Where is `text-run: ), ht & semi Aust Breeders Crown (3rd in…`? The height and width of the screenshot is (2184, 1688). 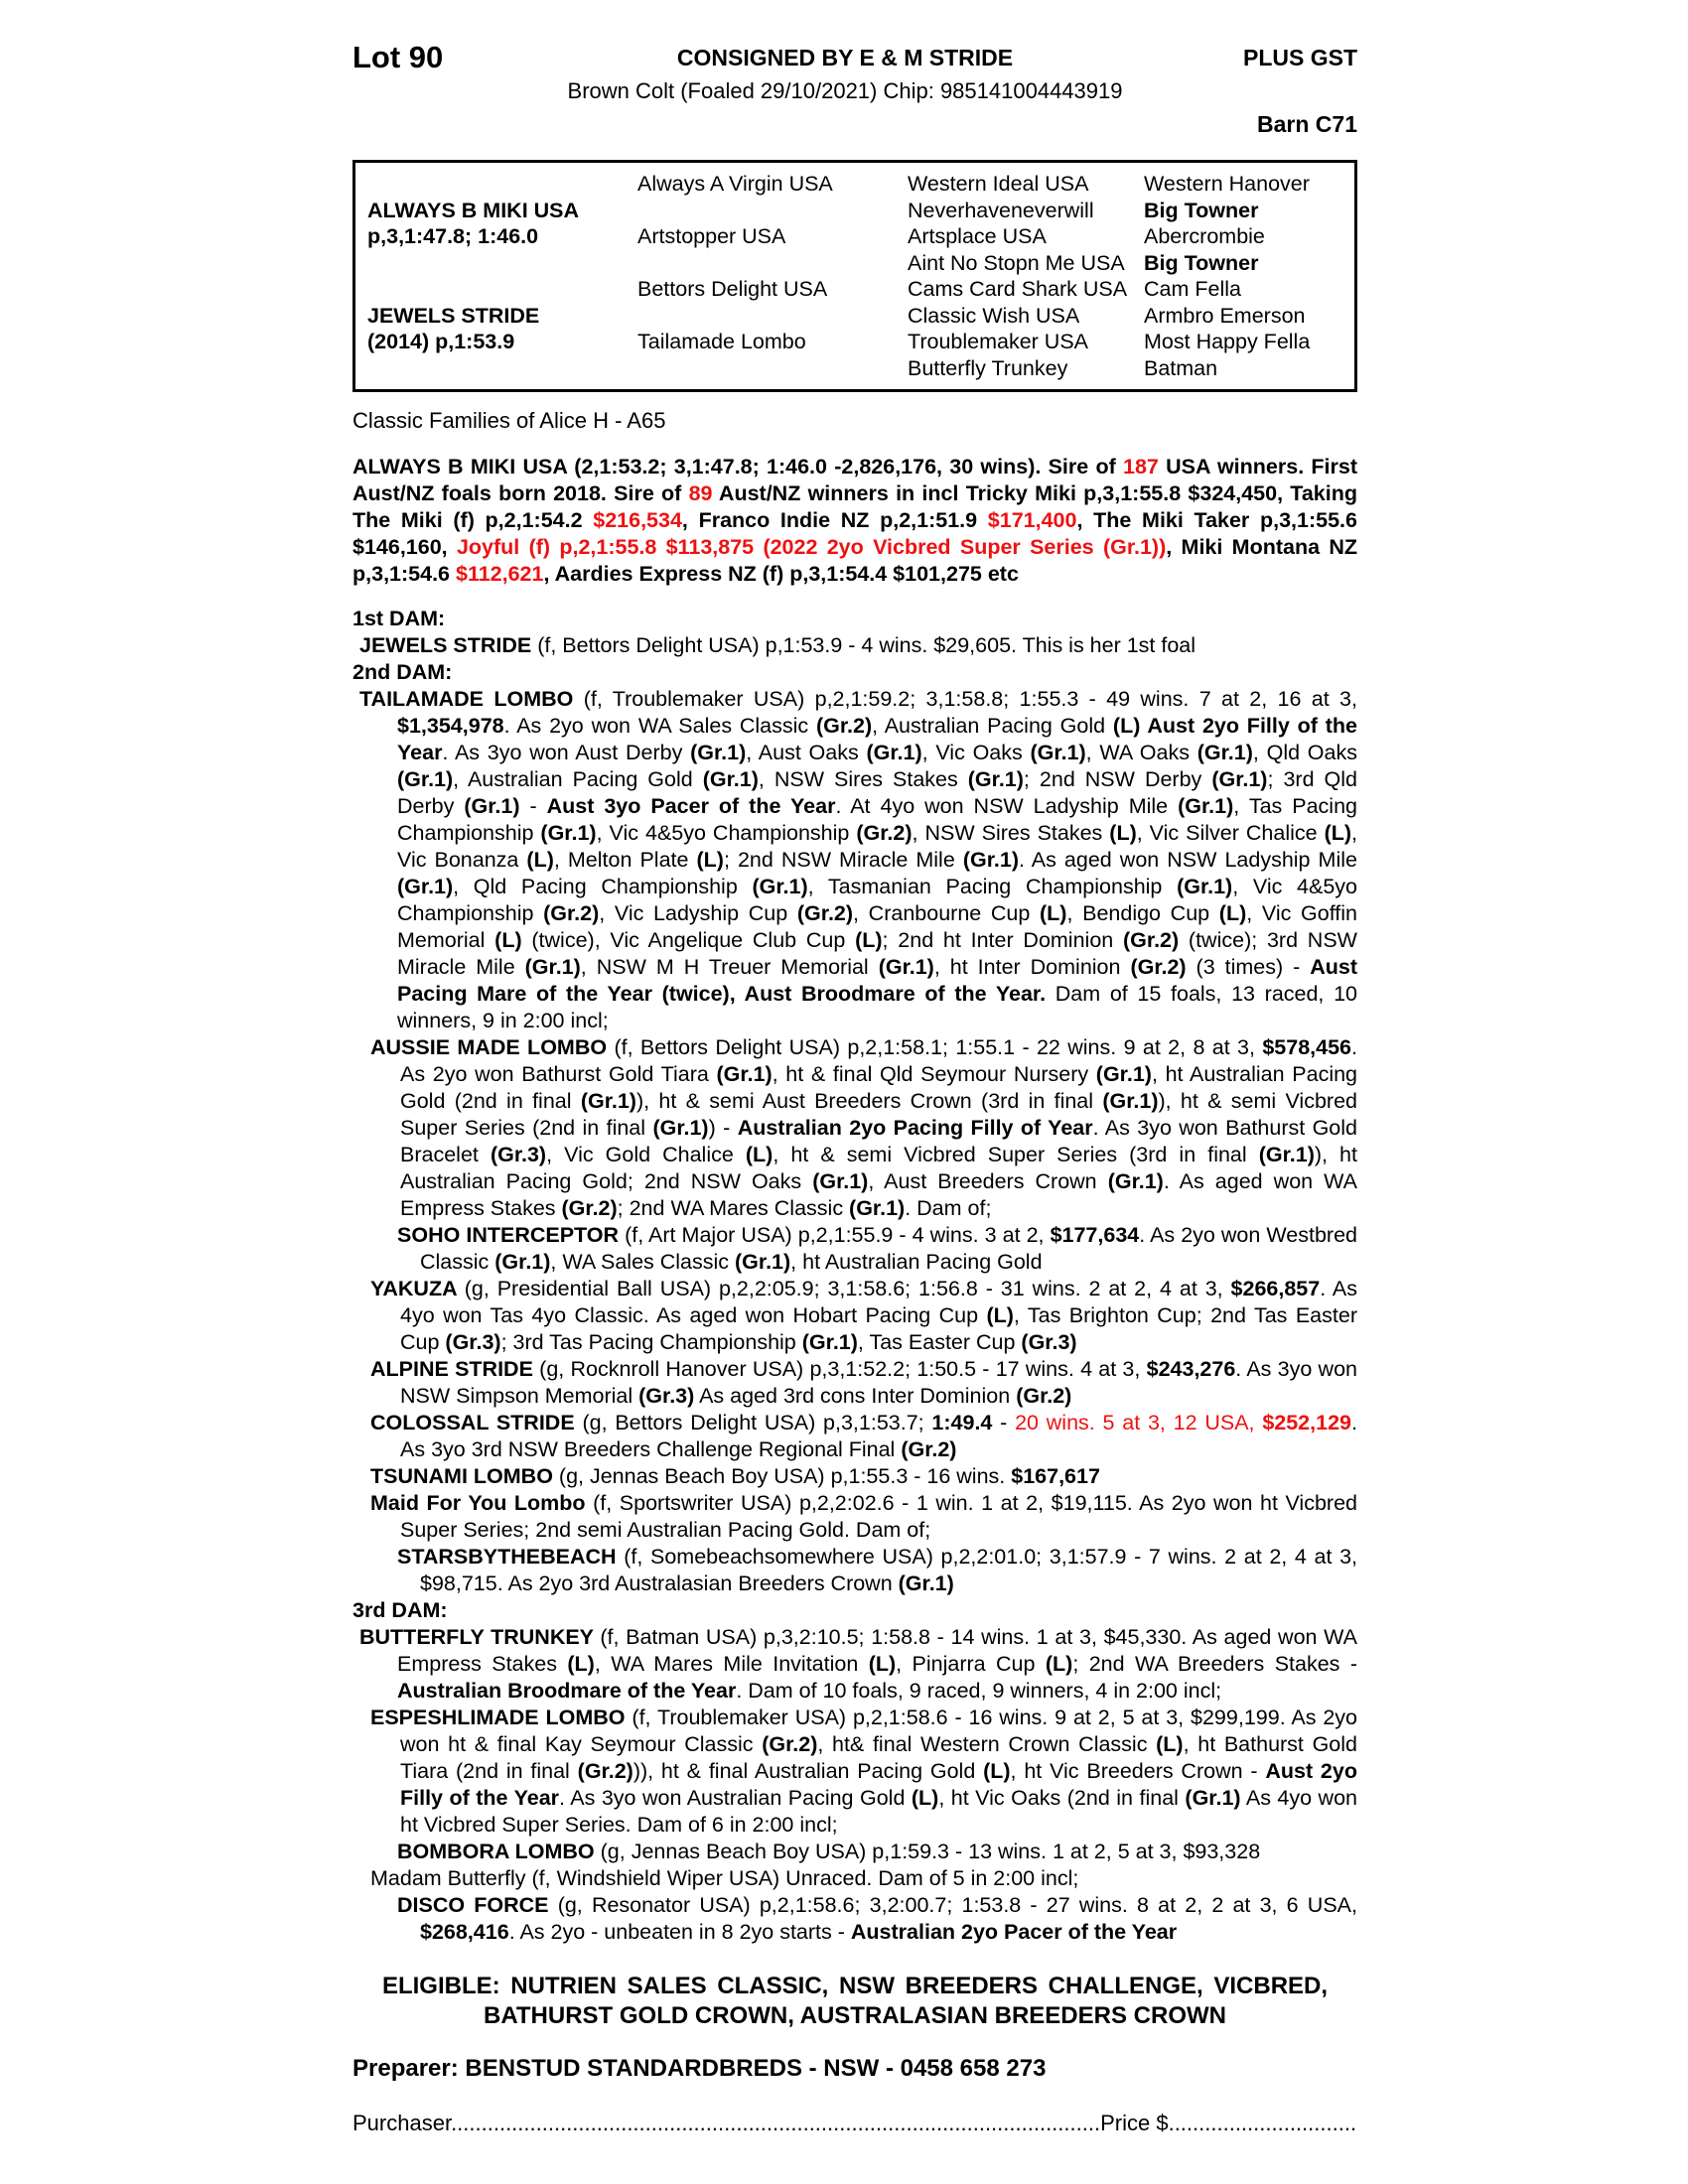
text-run: ), ht & semi Aust Breeders Crown (3rd in… is located at coordinates (869, 1101).